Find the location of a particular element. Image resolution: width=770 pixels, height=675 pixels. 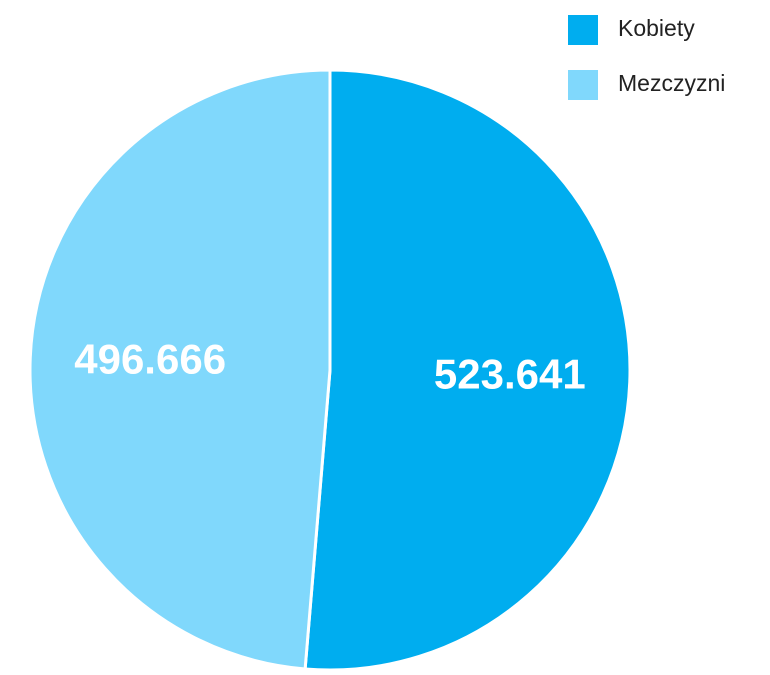

legend-label: Mezczyzni is located at coordinates (671, 83).